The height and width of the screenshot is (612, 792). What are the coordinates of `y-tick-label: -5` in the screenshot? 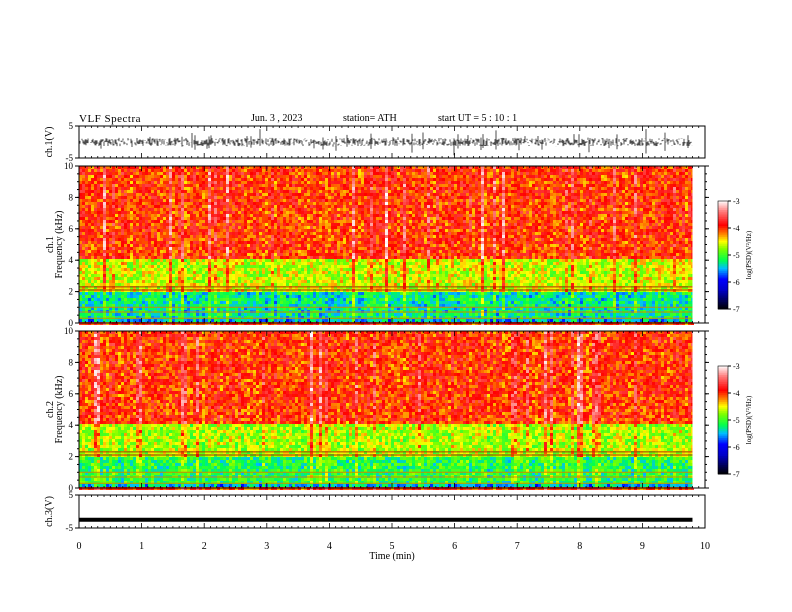 It's located at (70, 158).